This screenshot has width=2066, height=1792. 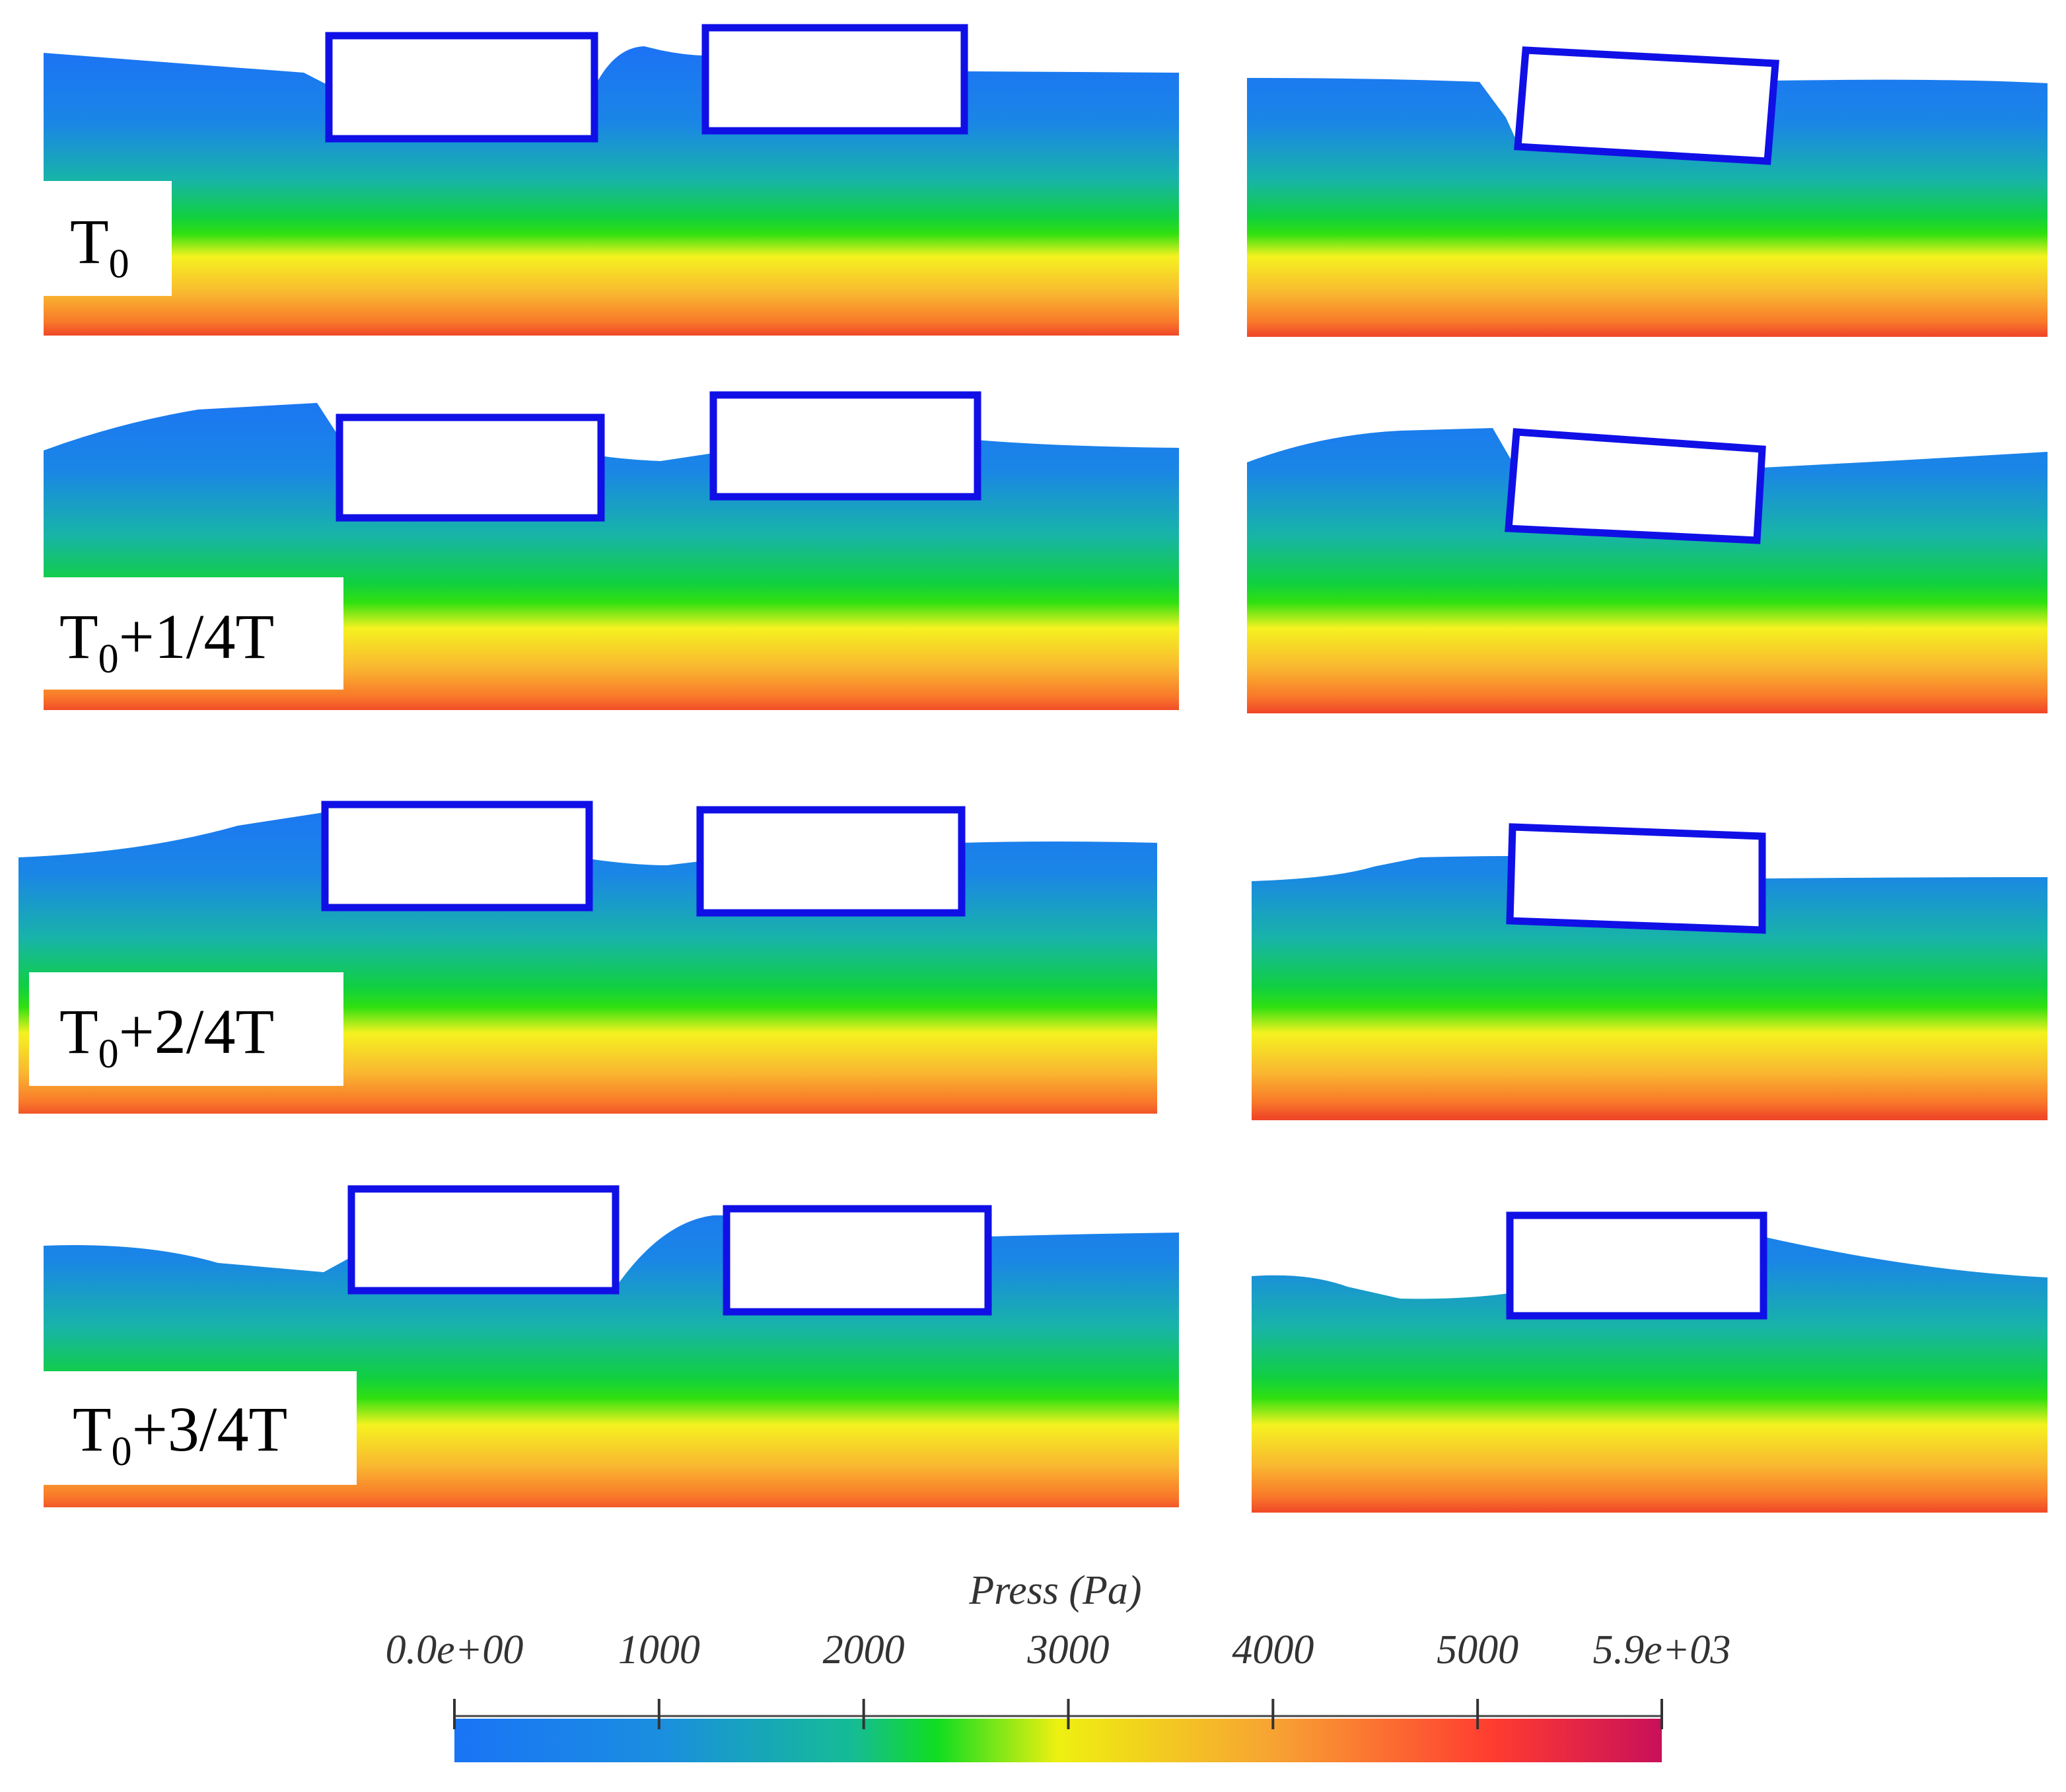 What do you see at coordinates (1068, 1650) in the screenshot?
I see `colorbar-tick-label: 3000` at bounding box center [1068, 1650].